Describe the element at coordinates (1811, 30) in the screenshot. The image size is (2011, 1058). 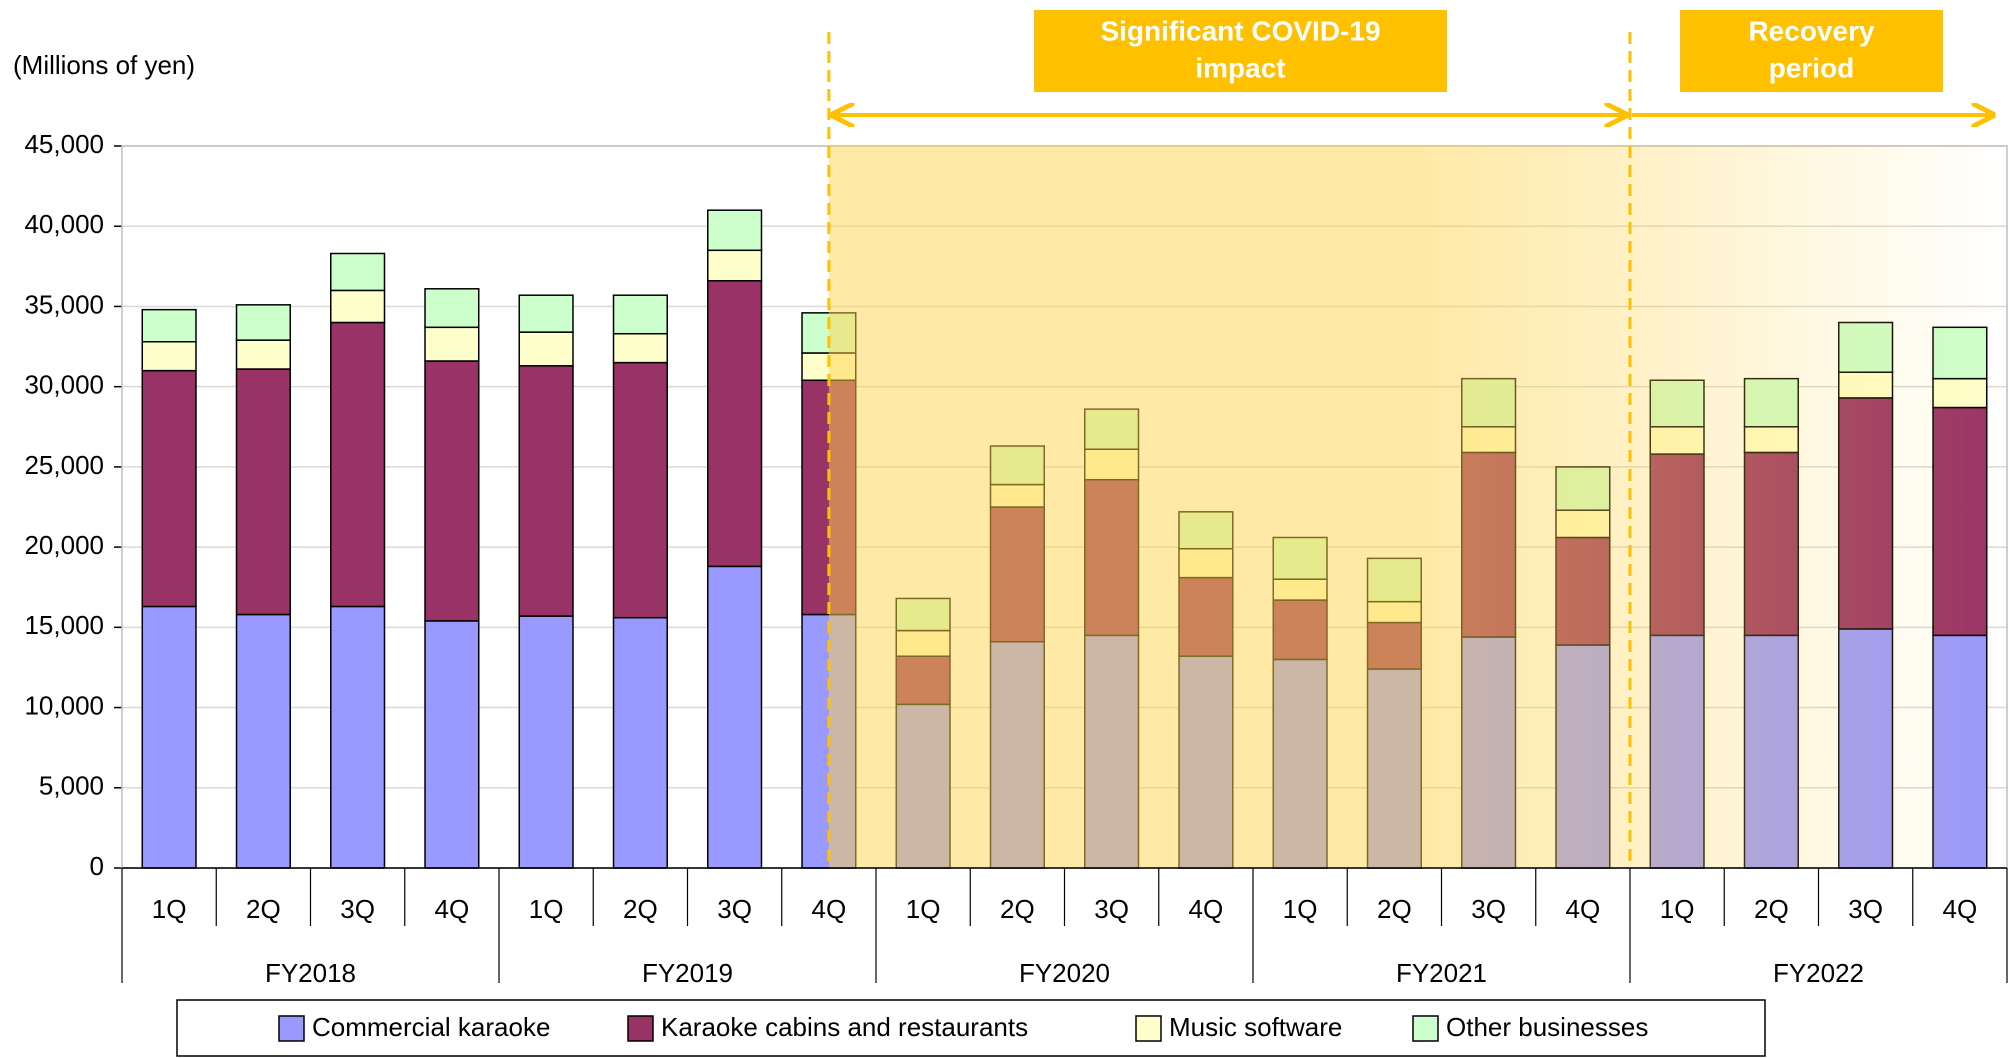
I see `annotation-text: Recovery` at that location.